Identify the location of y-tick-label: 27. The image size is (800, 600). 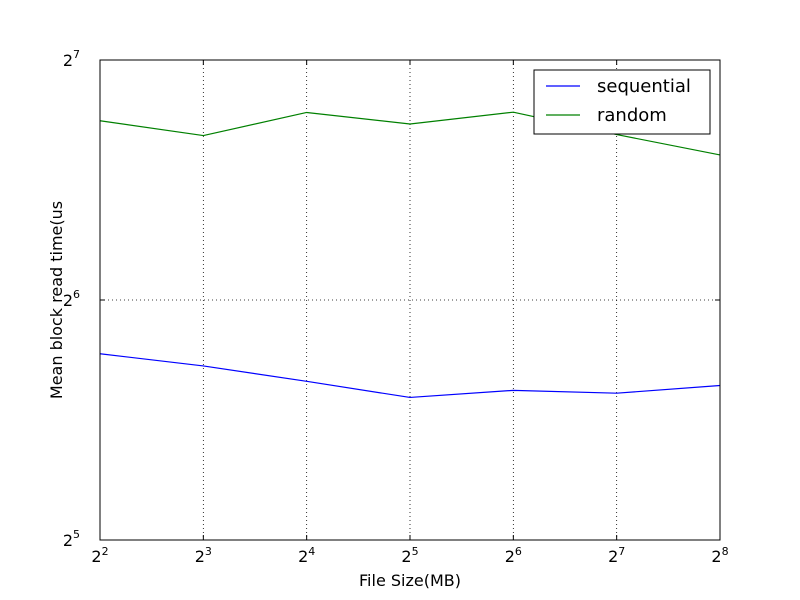
(71, 59).